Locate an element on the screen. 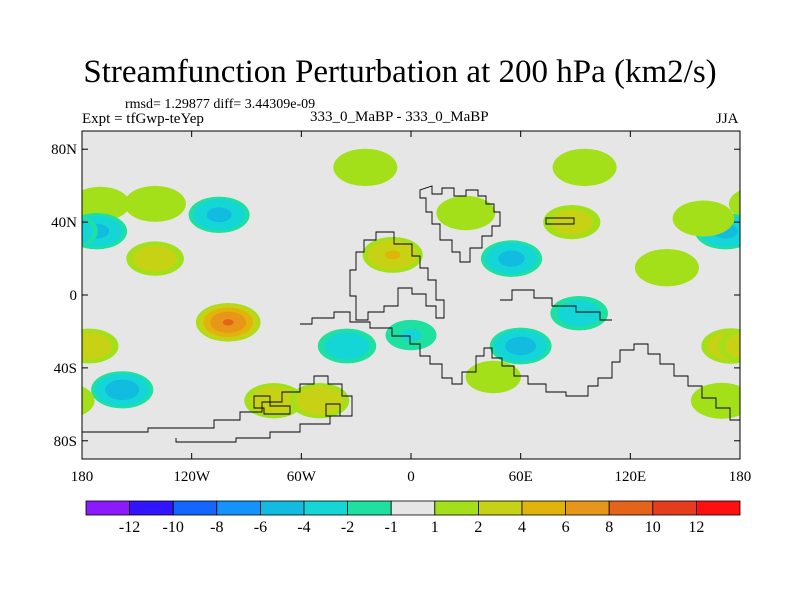 Image resolution: width=800 pixels, height=600 pixels. outline-pacific-coast is located at coordinates (556, 305).